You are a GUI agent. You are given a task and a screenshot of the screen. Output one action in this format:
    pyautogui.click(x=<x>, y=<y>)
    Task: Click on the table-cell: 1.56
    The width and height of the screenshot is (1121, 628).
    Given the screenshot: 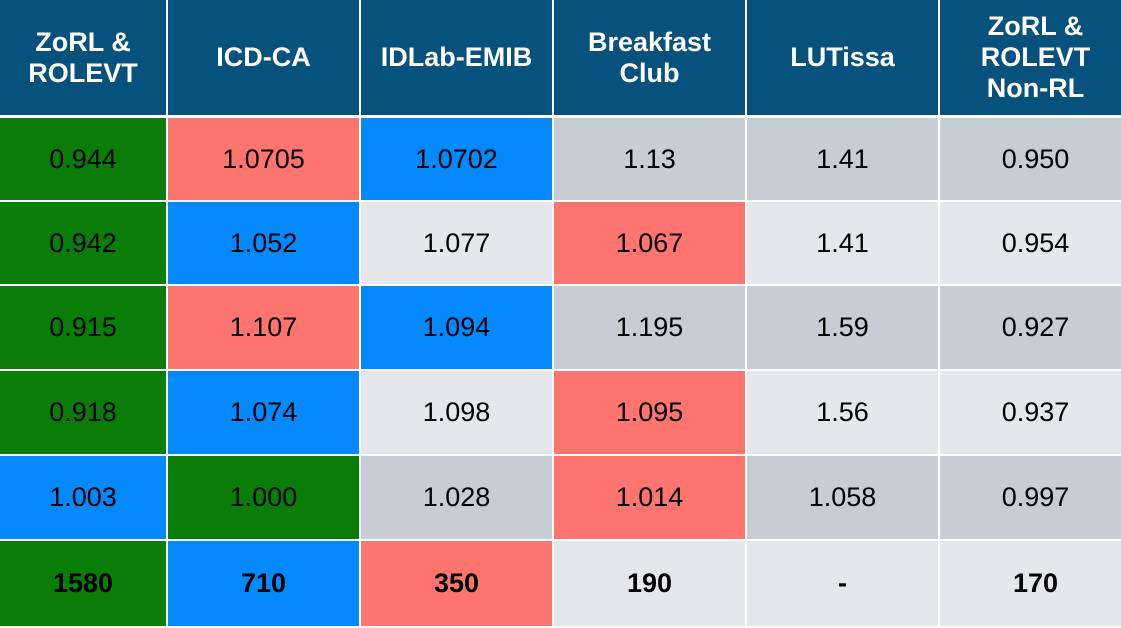 What is the action you would take?
    pyautogui.click(x=842, y=413)
    